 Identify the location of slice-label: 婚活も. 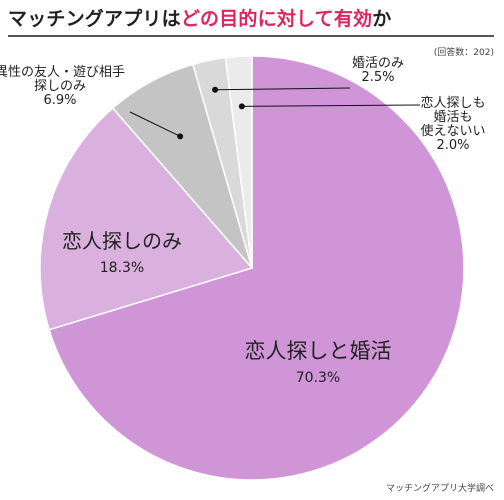
(452, 117).